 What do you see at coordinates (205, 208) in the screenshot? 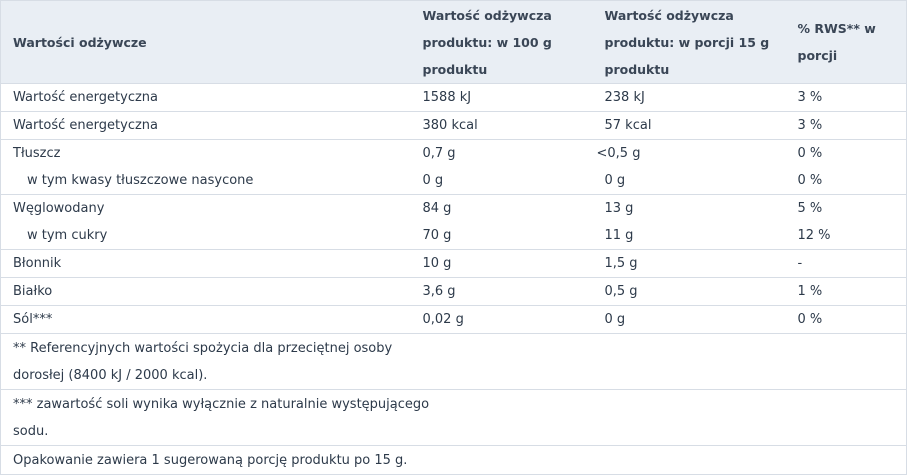
I see `nutrient-name: Węglowodany` at bounding box center [205, 208].